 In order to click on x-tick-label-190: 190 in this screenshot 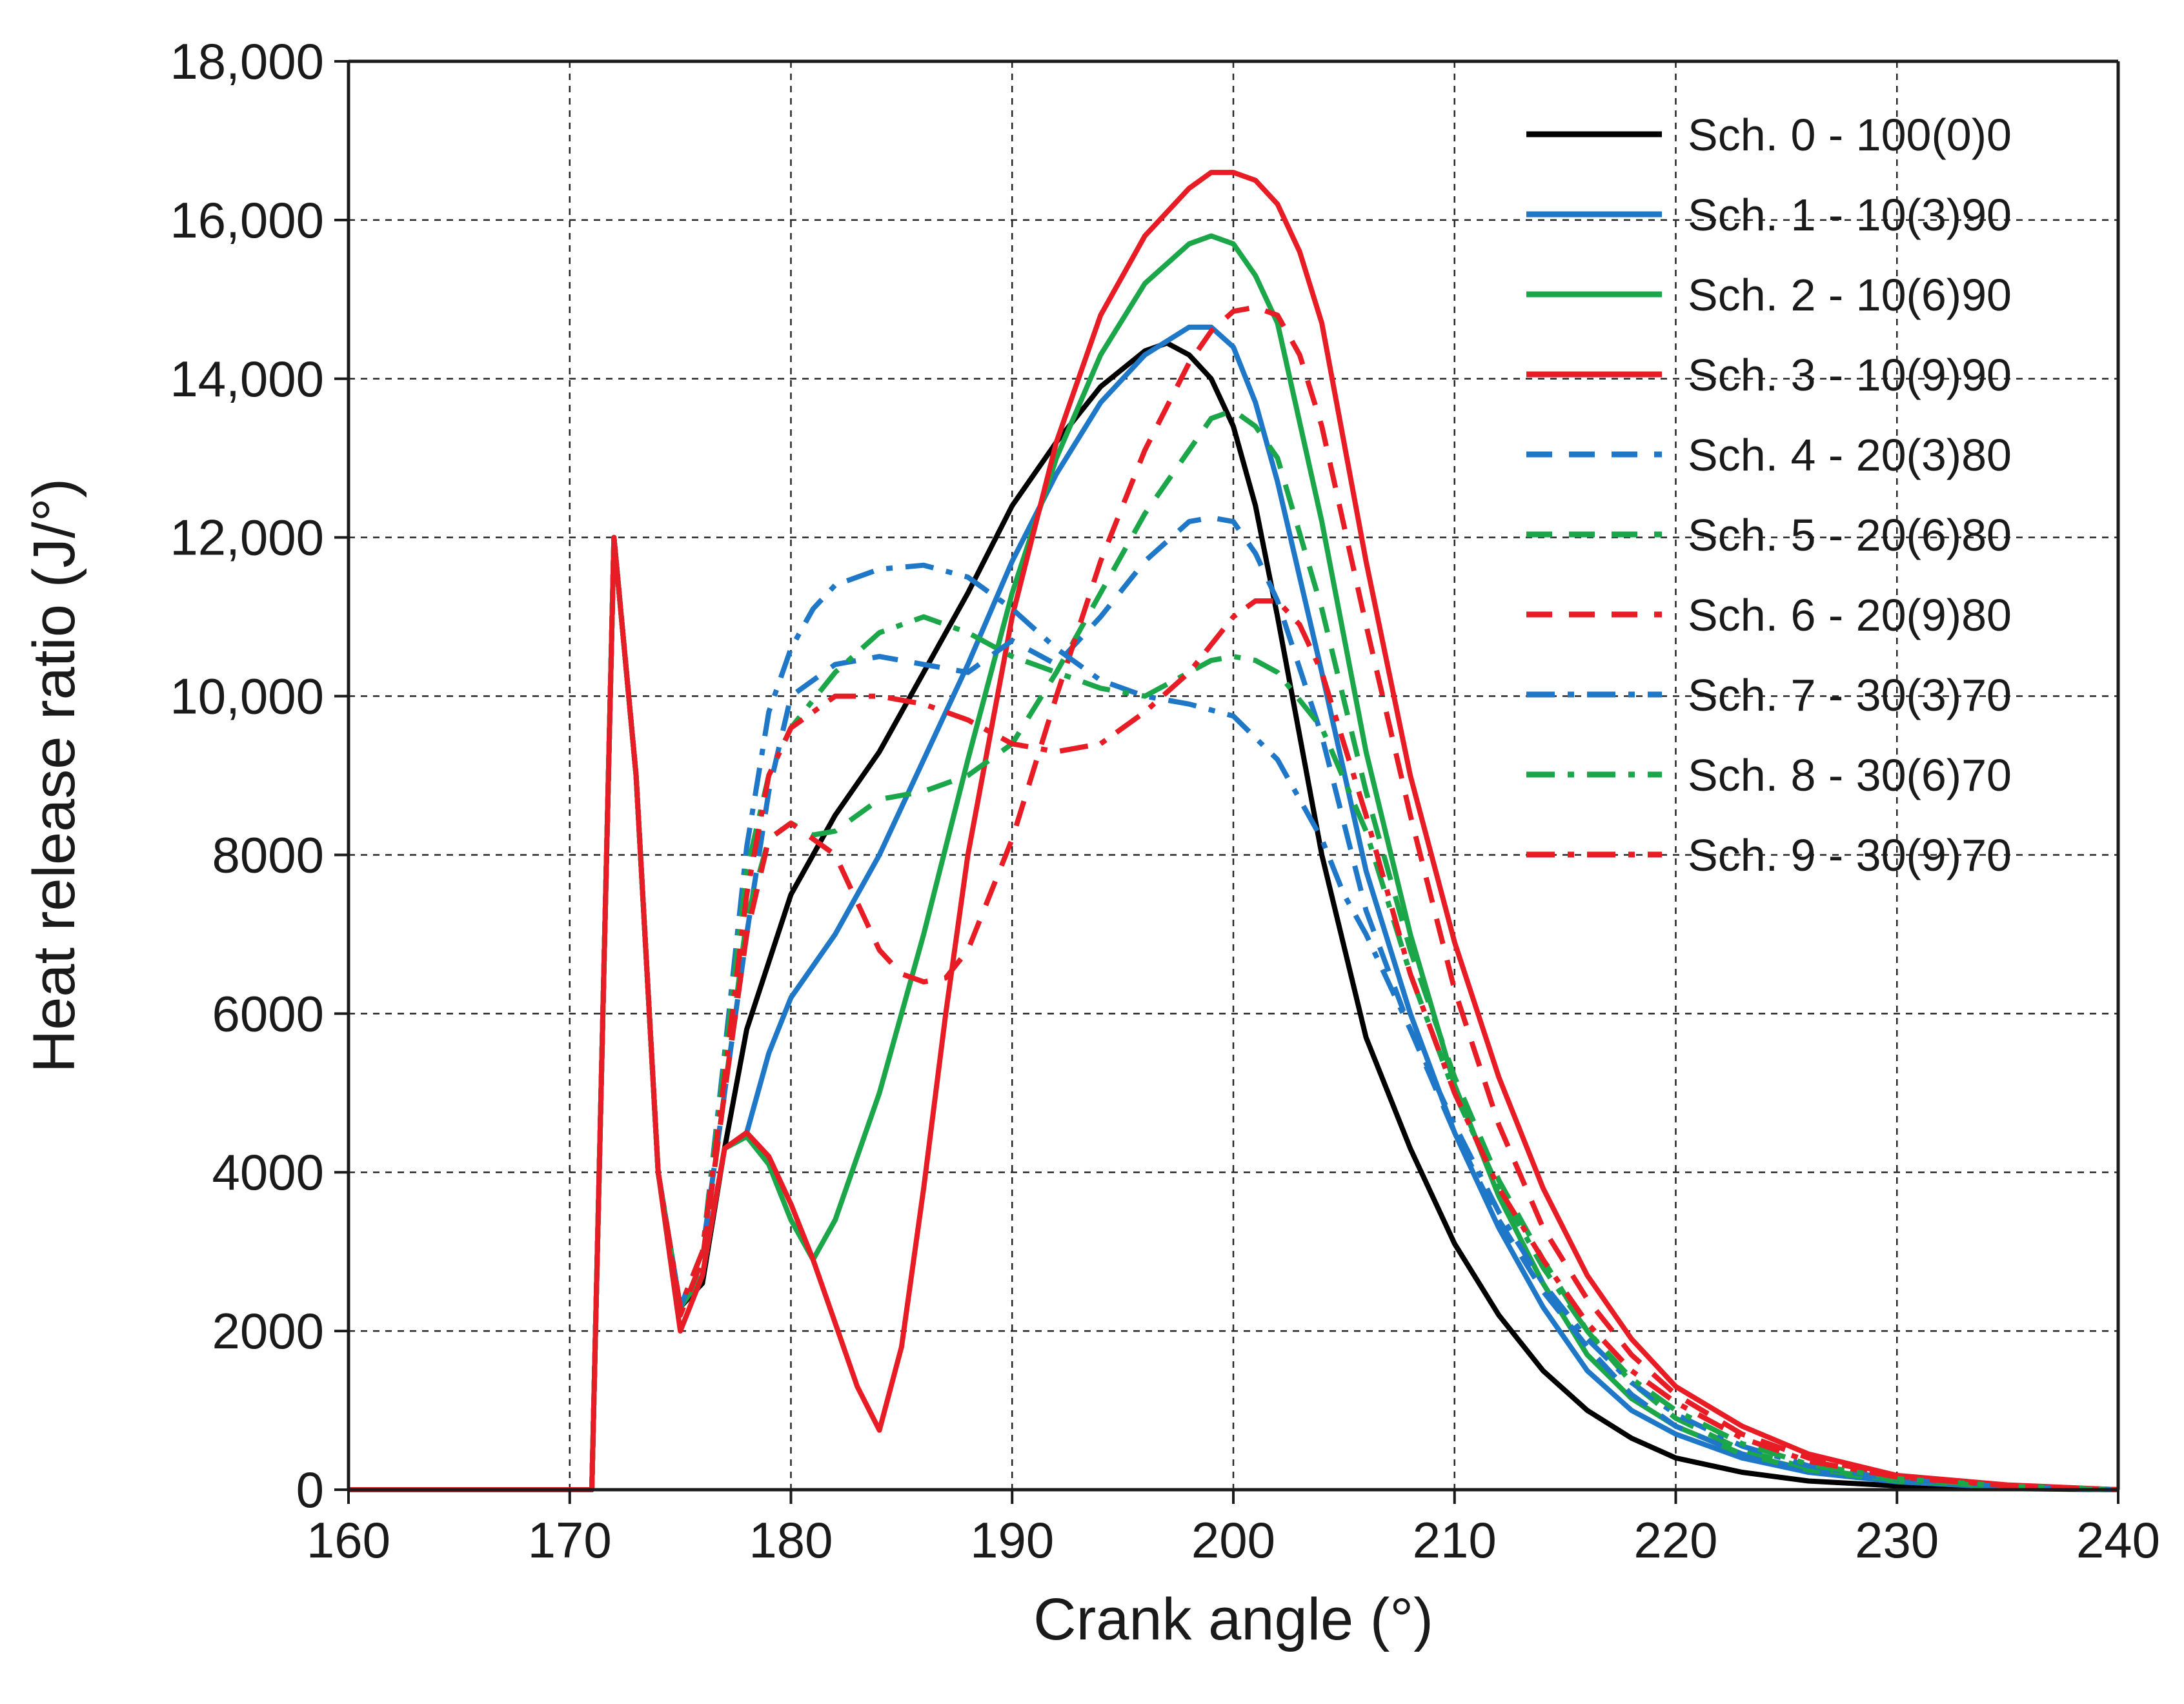, I will do `click(1012, 1540)`.